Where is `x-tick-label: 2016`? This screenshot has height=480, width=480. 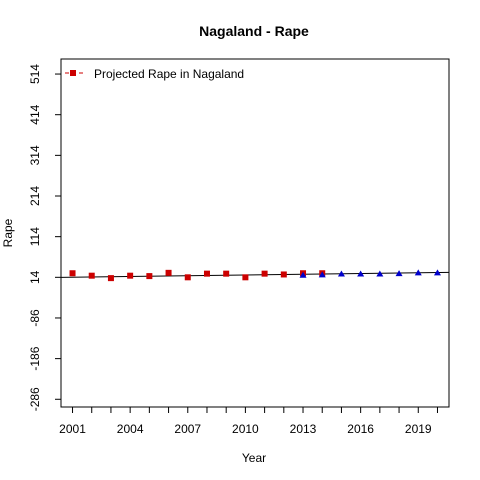 x-tick-label: 2016 is located at coordinates (360, 429).